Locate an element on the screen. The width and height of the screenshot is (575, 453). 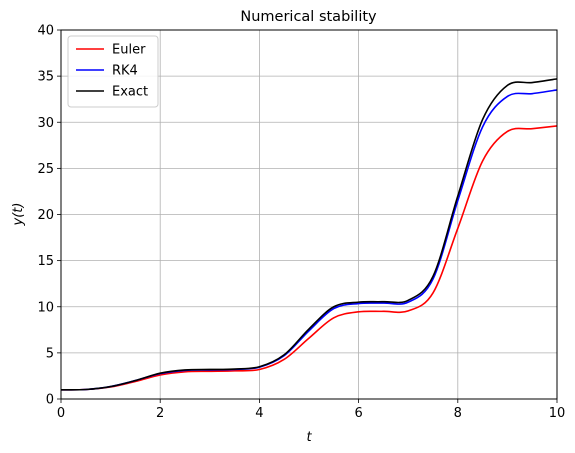
y-tick-label: 0 is located at coordinates (50, 400).